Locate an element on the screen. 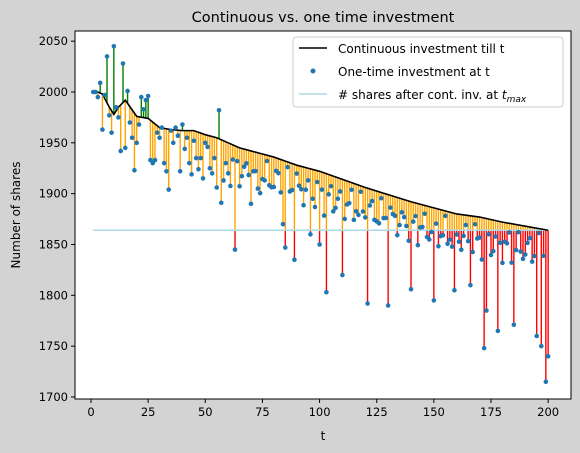 This screenshot has height=453, width=580. x-ticks: 0 25 50 75 100 125 150 175 200 is located at coordinates (323, 409).